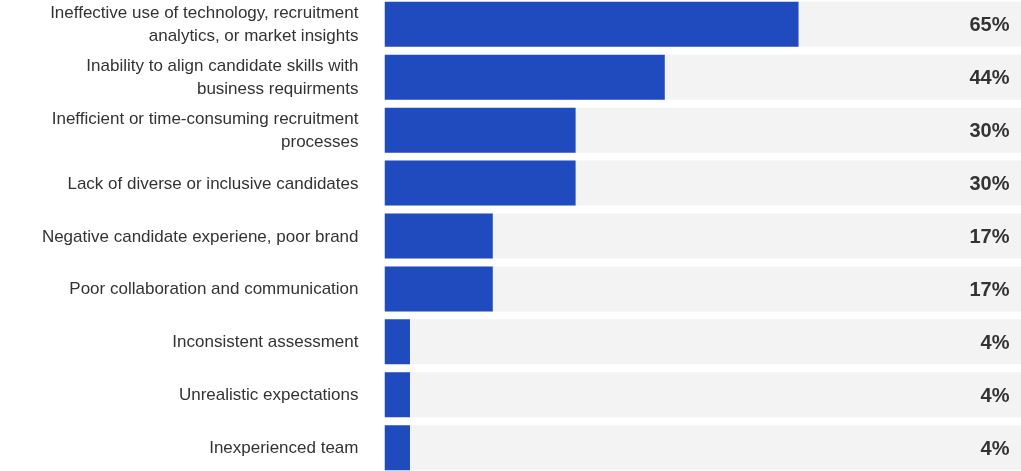  Describe the element at coordinates (268, 395) in the screenshot. I see `y-tick-label: Unrealistic expectations` at that location.